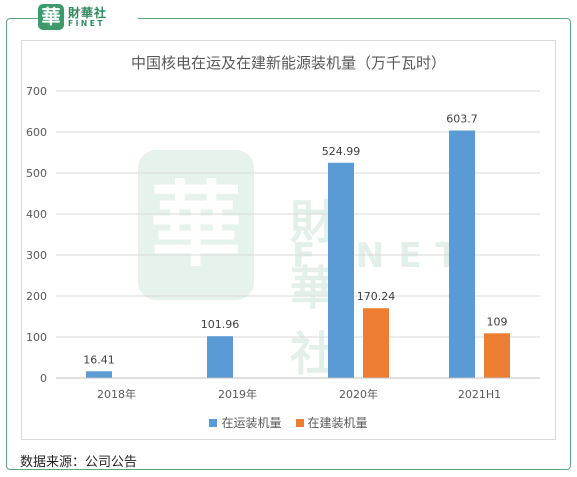 The height and width of the screenshot is (477, 577). What do you see at coordinates (43, 378) in the screenshot?
I see `y-tick-label: 0` at bounding box center [43, 378].